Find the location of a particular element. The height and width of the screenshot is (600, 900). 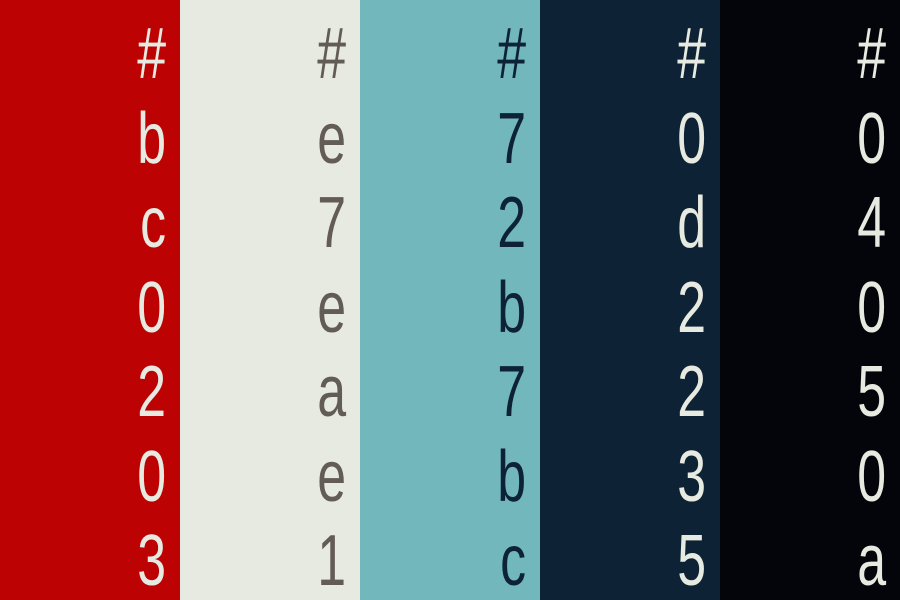

hex-char: 1 is located at coordinates (331, 560).